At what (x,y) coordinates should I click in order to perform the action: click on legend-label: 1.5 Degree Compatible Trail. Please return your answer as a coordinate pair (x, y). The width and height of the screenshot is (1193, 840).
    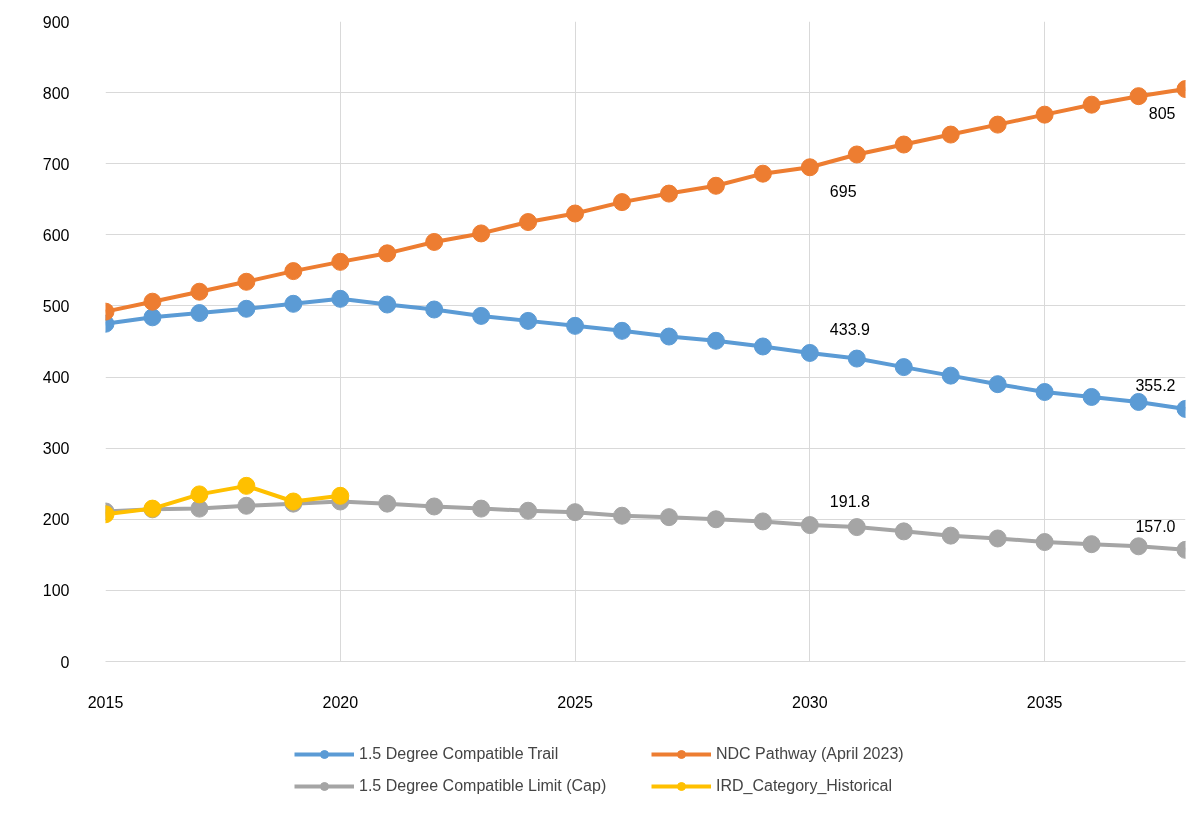
    Looking at the image, I should click on (459, 754).